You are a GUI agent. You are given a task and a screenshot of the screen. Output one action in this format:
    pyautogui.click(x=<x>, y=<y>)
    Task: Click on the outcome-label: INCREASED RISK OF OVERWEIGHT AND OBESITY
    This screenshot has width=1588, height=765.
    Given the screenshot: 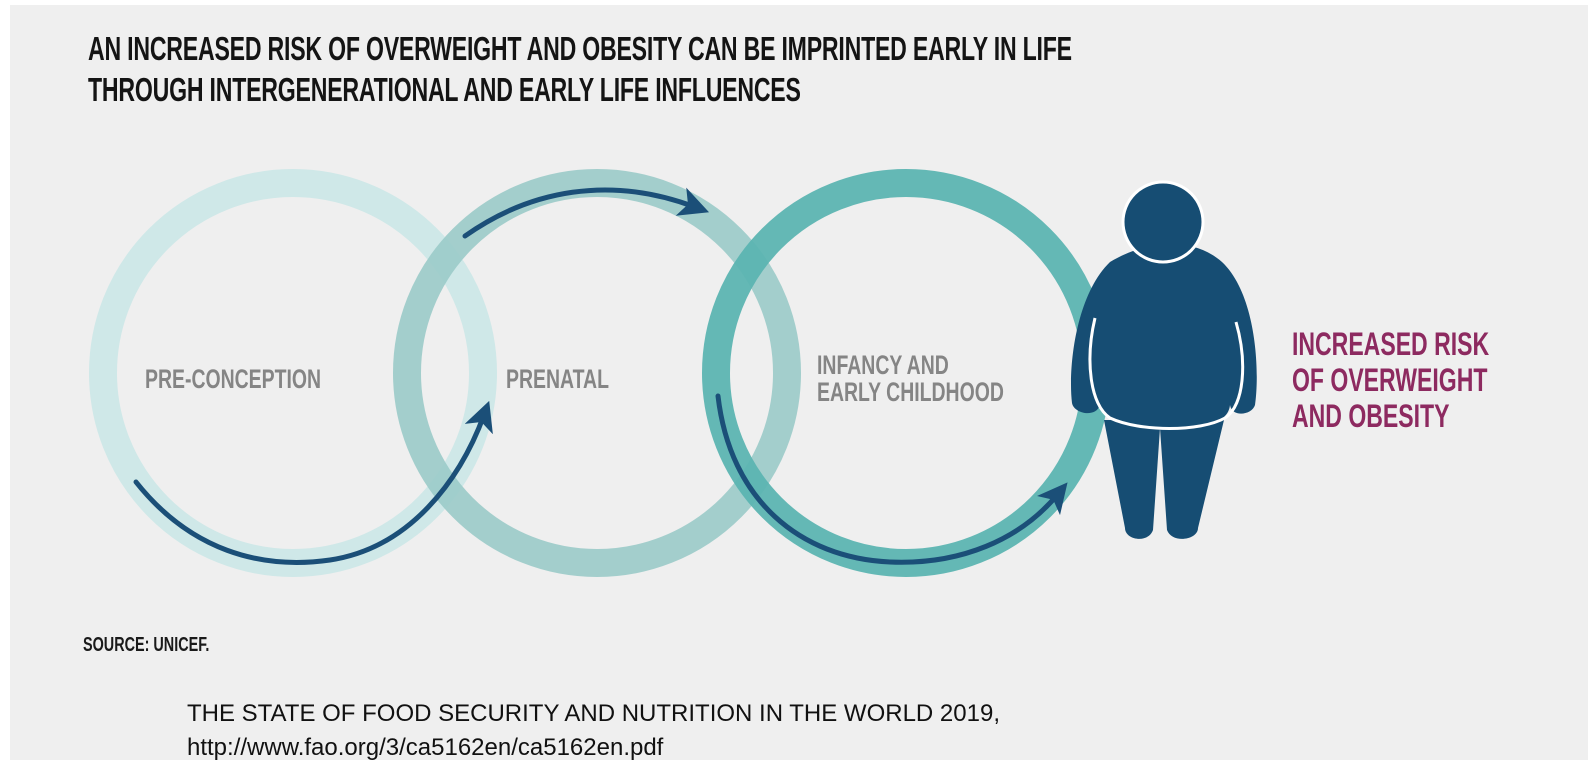 What is the action you would take?
    pyautogui.click(x=1390, y=380)
    